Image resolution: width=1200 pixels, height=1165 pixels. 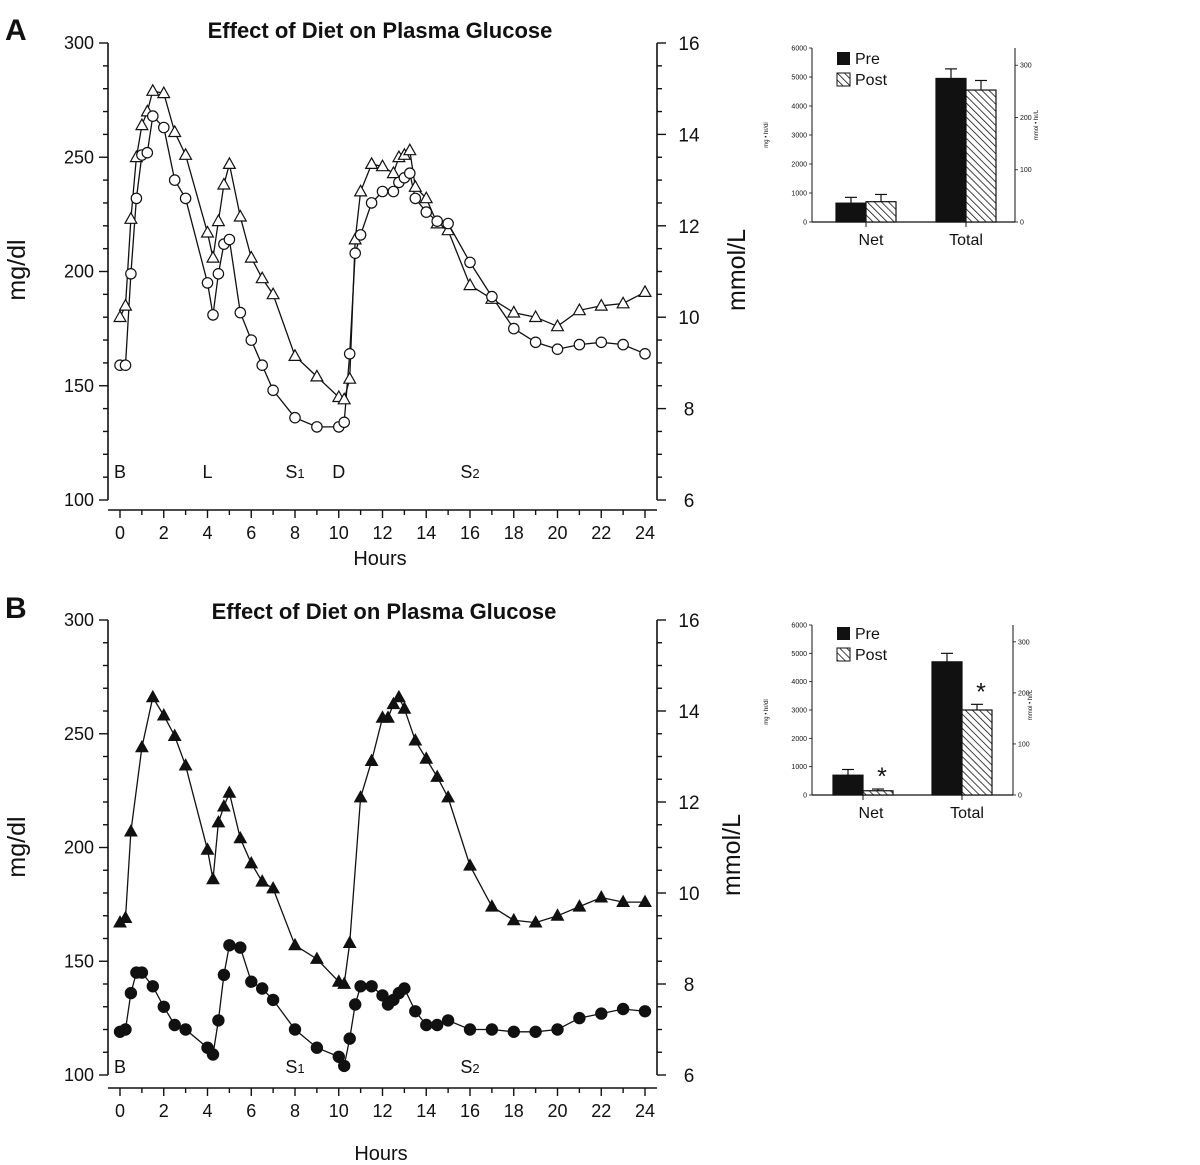 I want to click on legend-label-pre-a: Pre, so click(x=867, y=59).